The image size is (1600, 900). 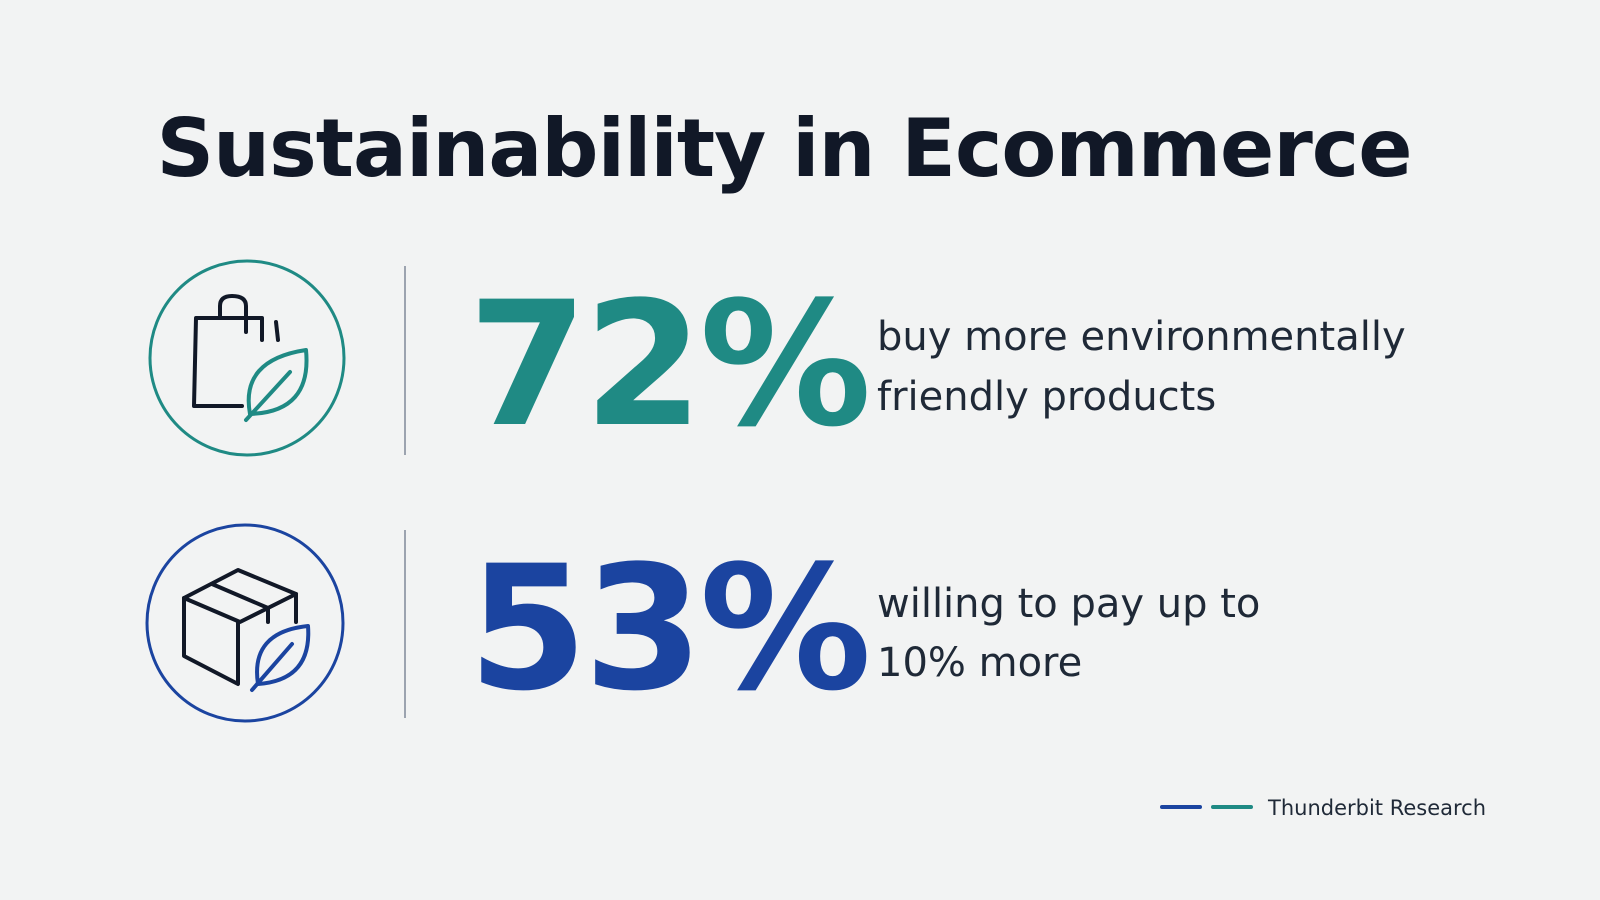 What do you see at coordinates (784, 148) in the screenshot?
I see `title: Sustainability in Ecommerce` at bounding box center [784, 148].